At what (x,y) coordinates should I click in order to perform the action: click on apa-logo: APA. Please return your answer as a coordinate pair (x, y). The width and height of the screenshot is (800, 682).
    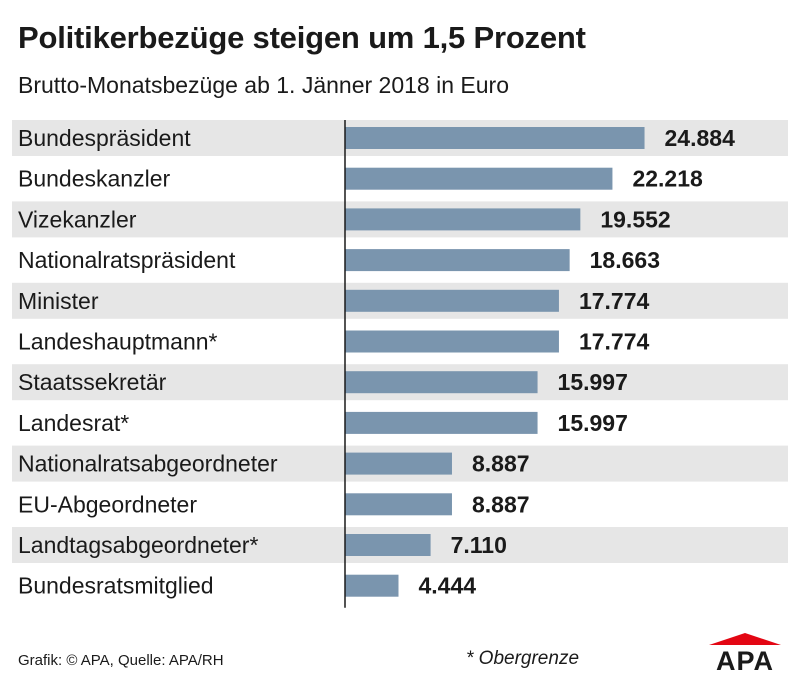
    Looking at the image, I should click on (745, 652).